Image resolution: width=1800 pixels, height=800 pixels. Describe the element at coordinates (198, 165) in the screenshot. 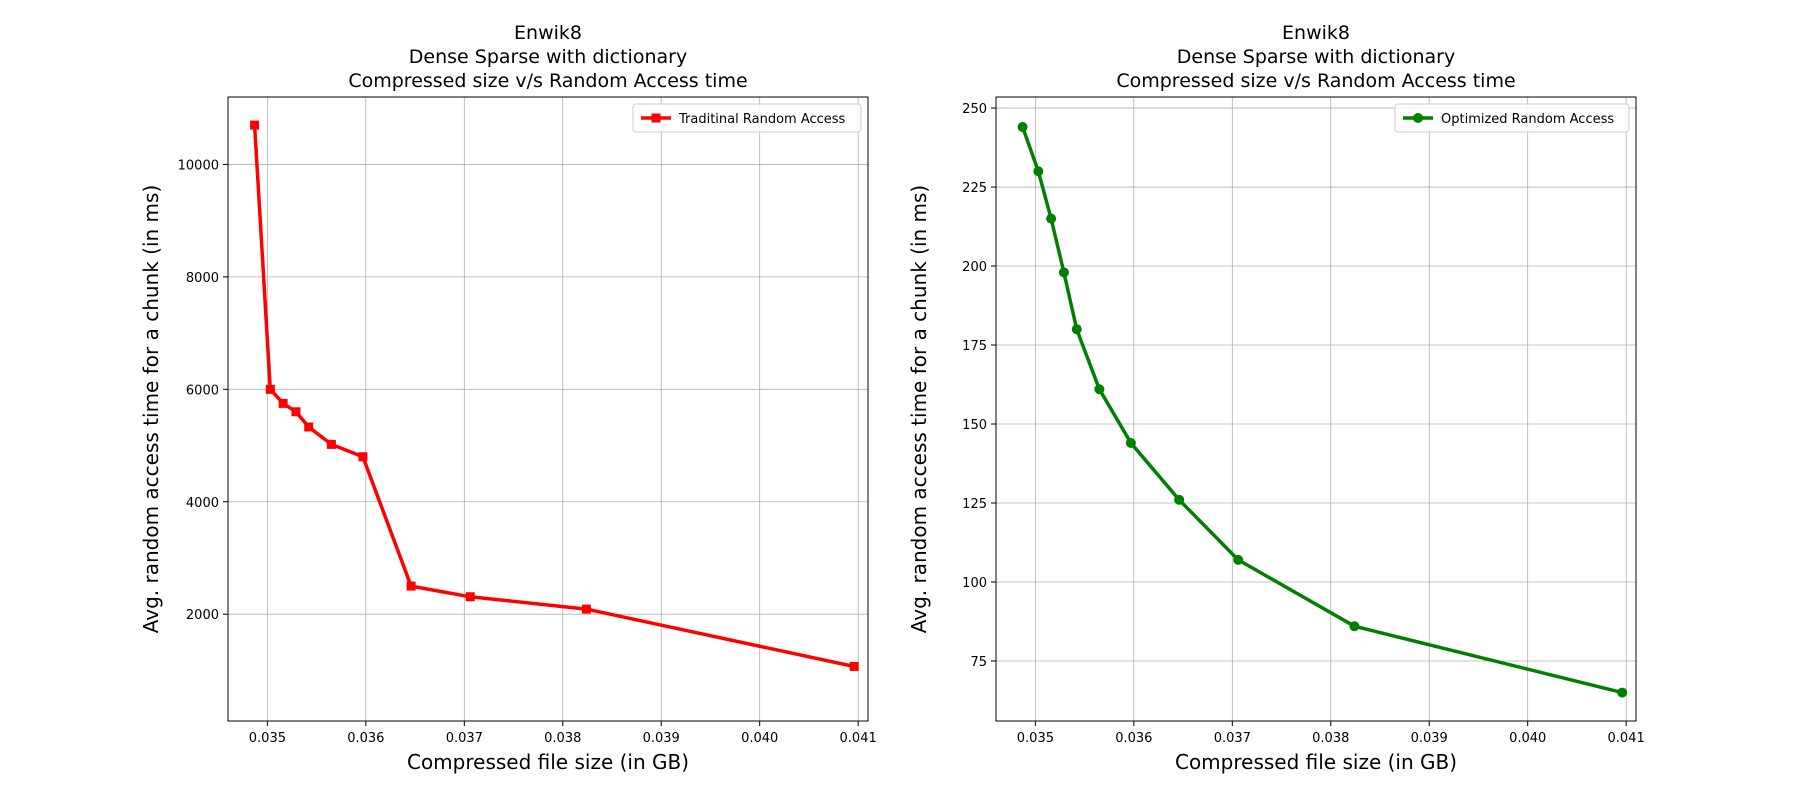

I see `y-tick-label: 10000` at that location.